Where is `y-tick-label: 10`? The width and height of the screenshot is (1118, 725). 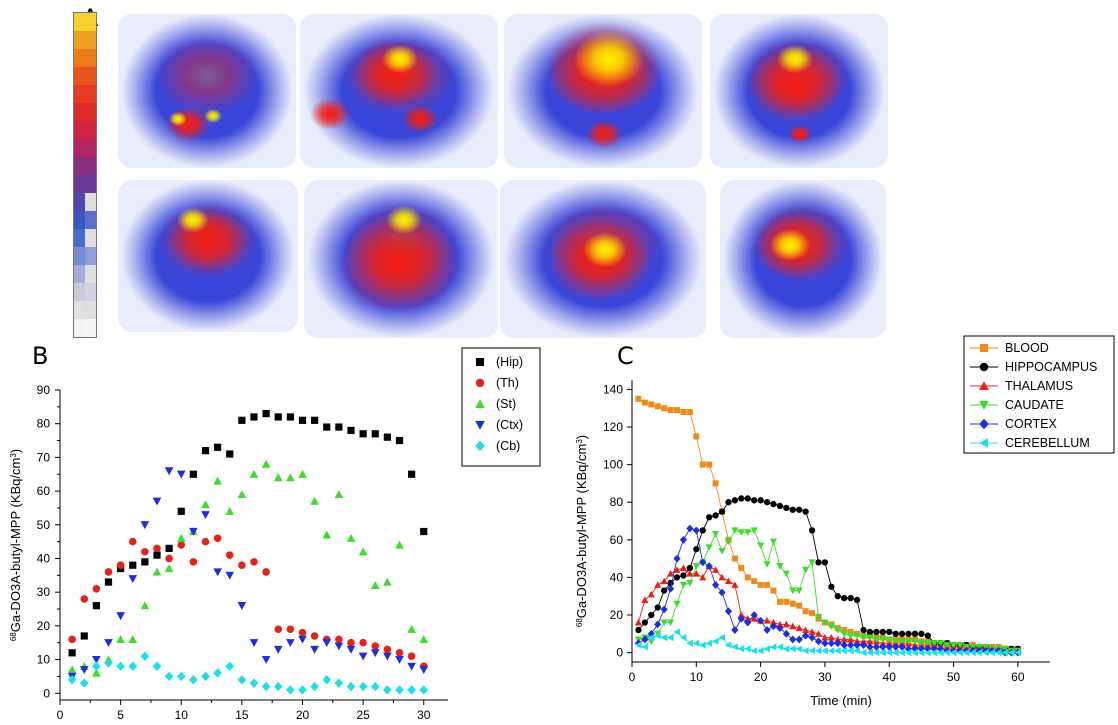 y-tick-label: 10 is located at coordinates (44, 660).